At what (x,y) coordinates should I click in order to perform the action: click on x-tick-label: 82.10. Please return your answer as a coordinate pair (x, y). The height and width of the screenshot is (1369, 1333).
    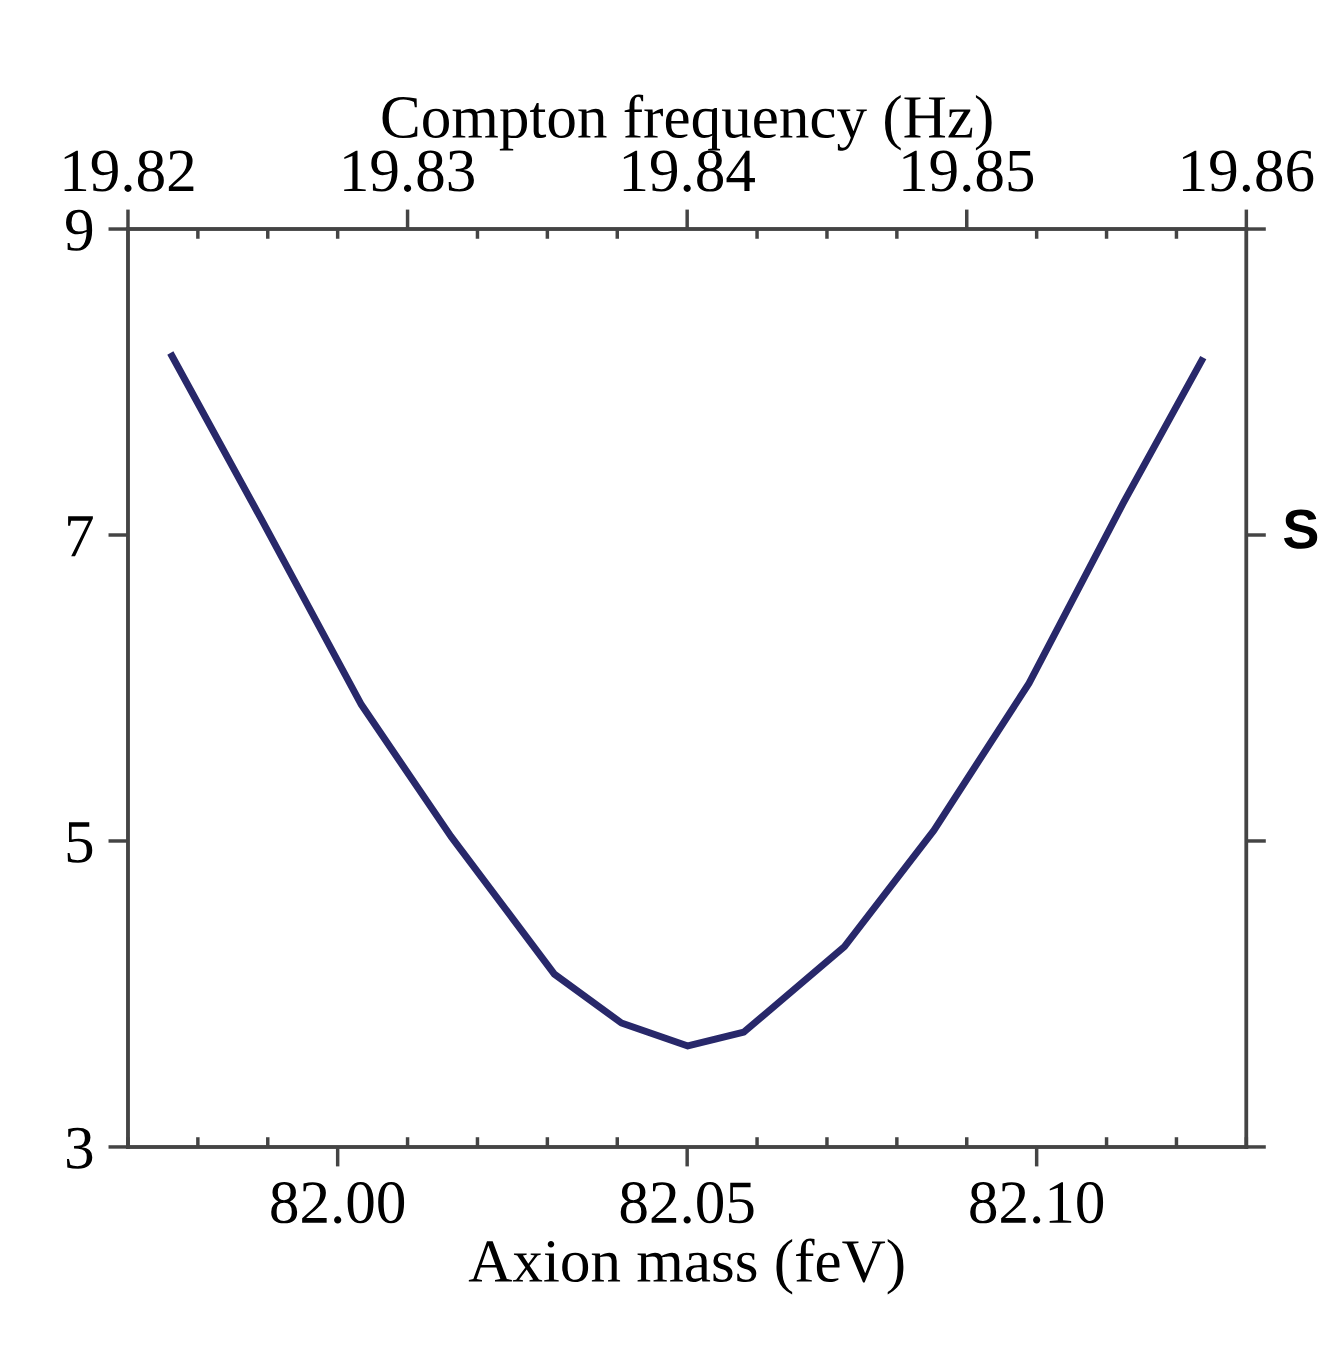
    Looking at the image, I should click on (1037, 1203).